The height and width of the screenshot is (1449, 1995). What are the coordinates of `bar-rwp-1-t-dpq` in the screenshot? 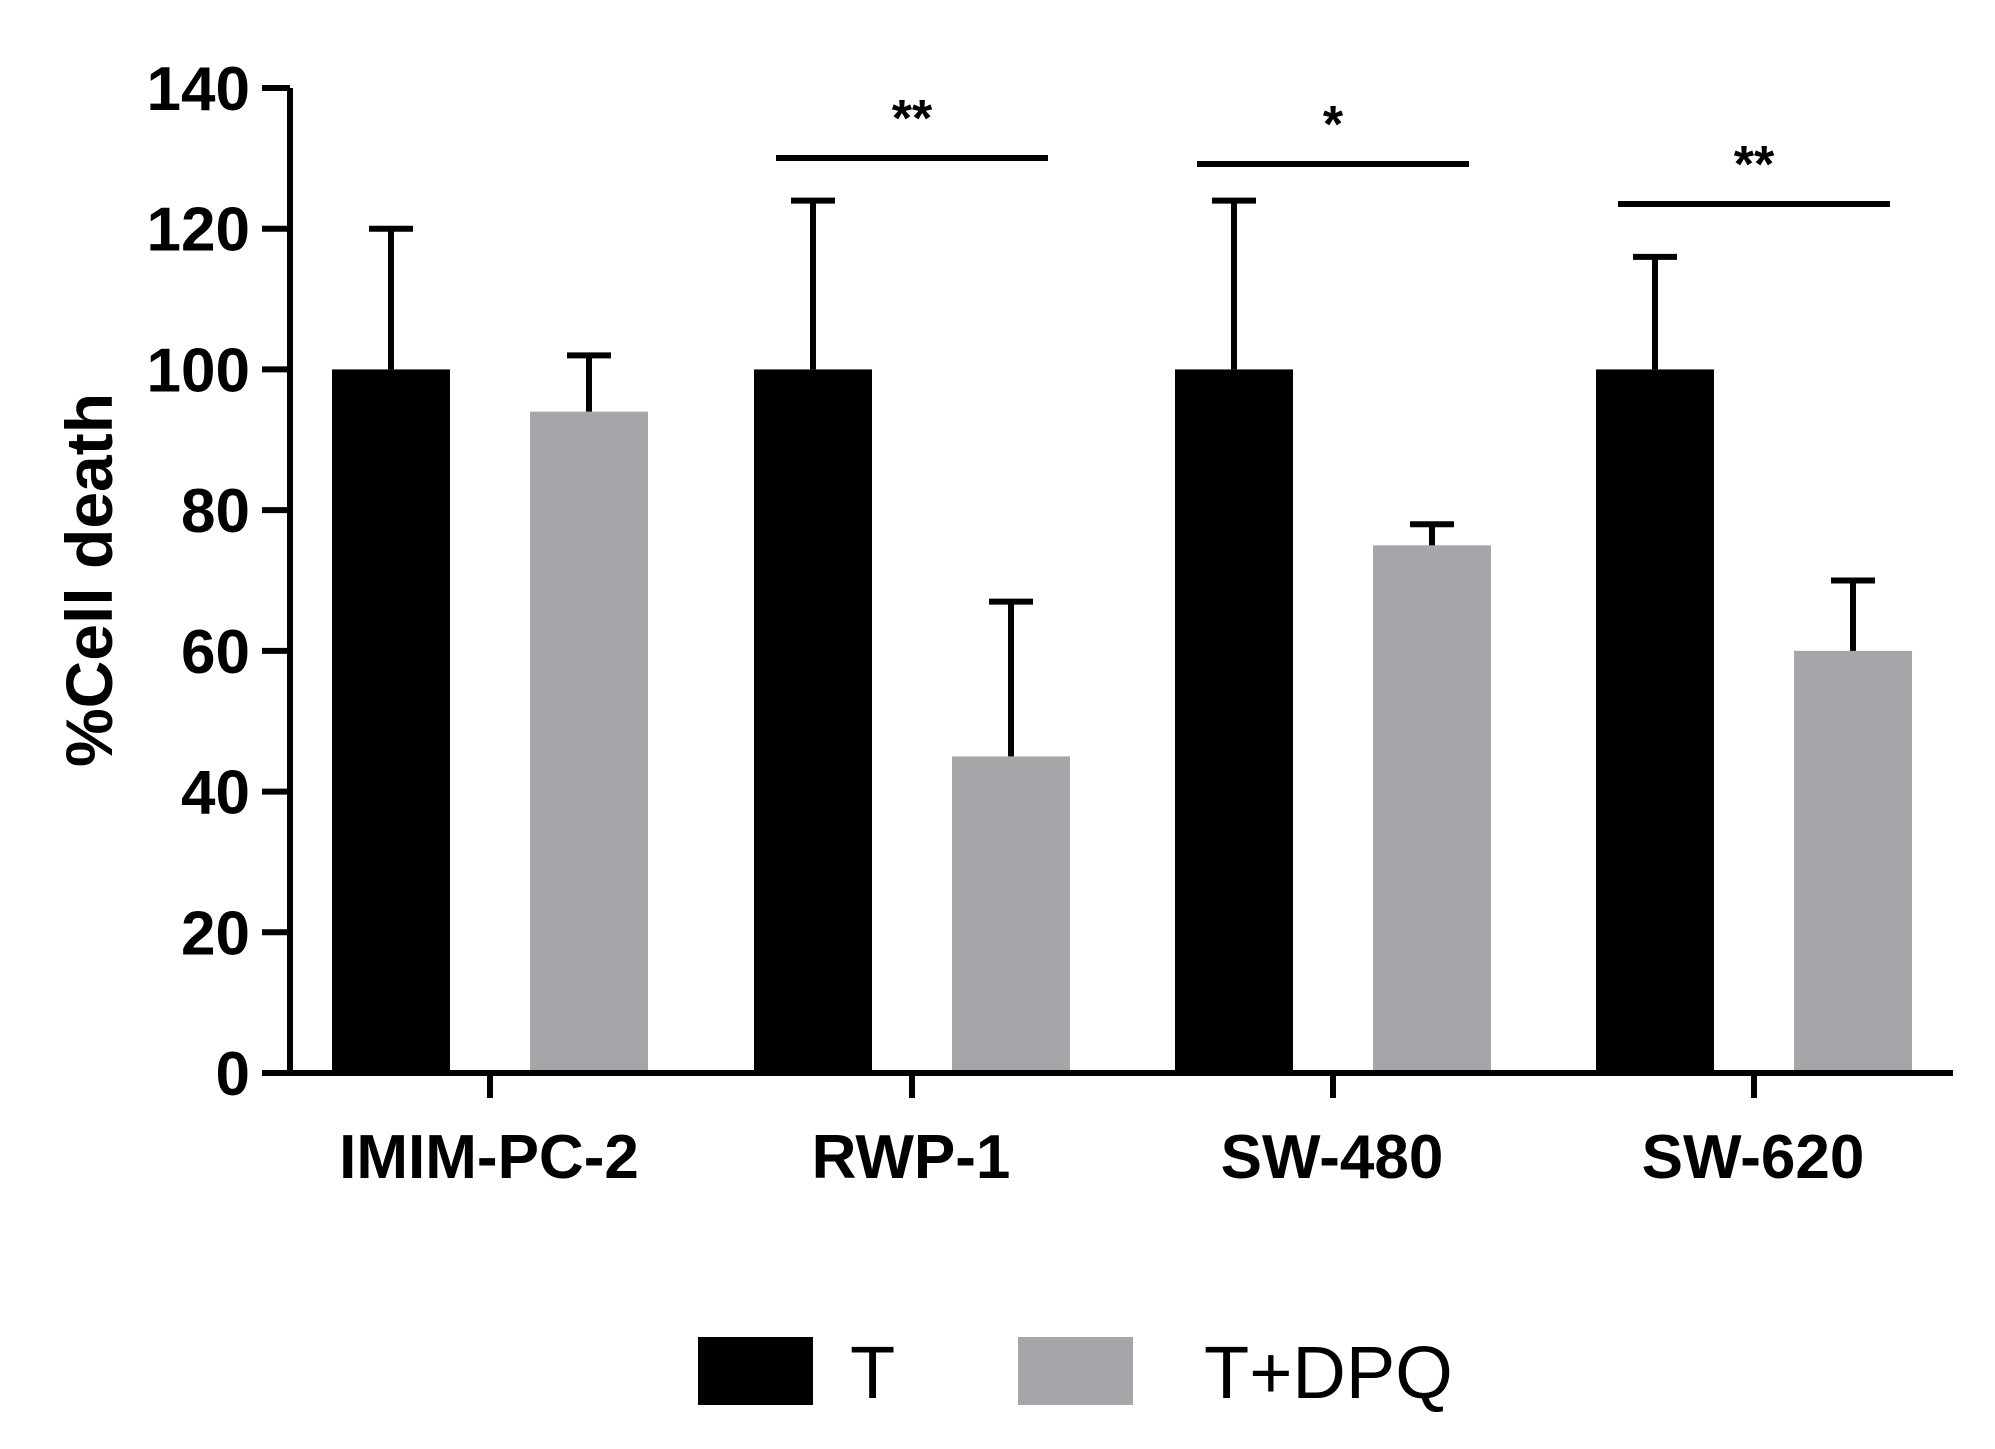 It's located at (1011, 914).